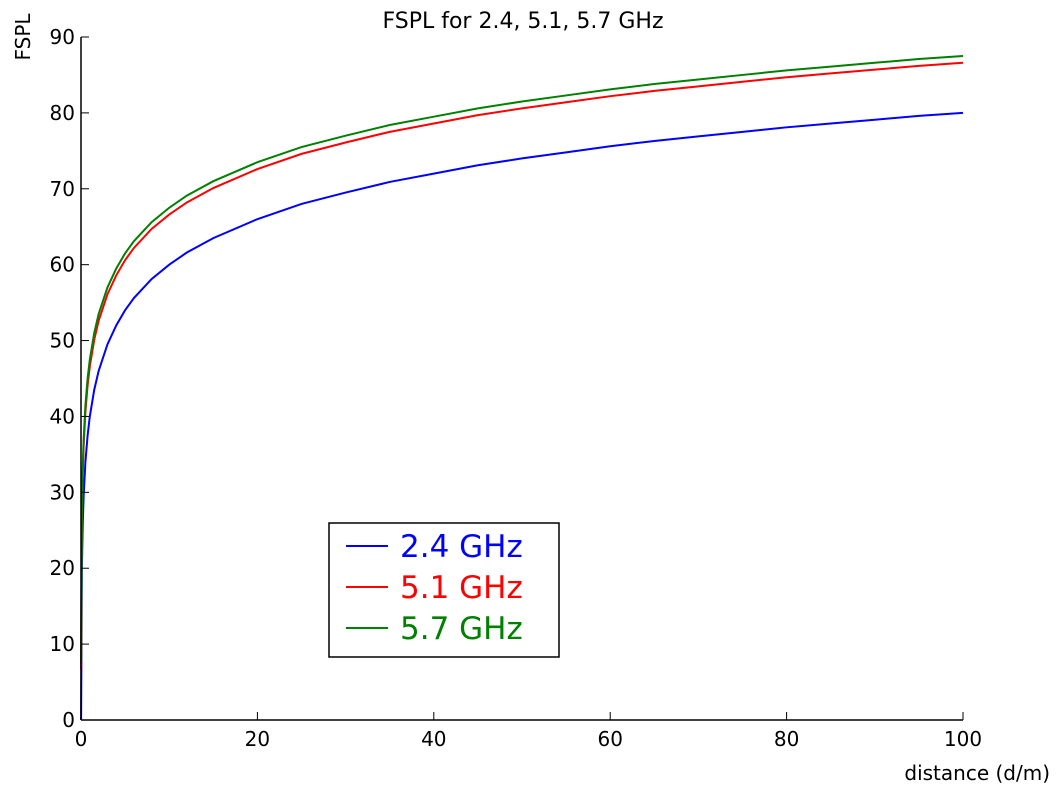 This screenshot has height=785, width=1056. Describe the element at coordinates (62, 492) in the screenshot. I see `y-tick-label: 30` at that location.